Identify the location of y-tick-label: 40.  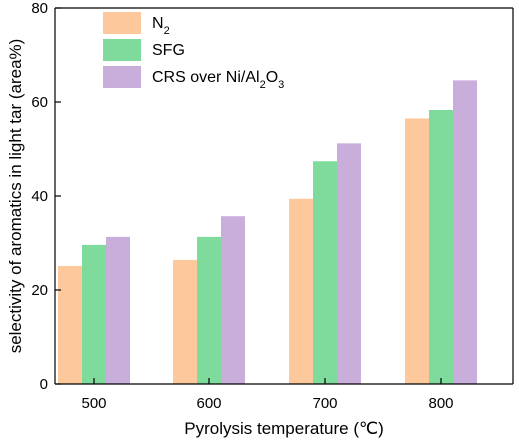
(39, 196).